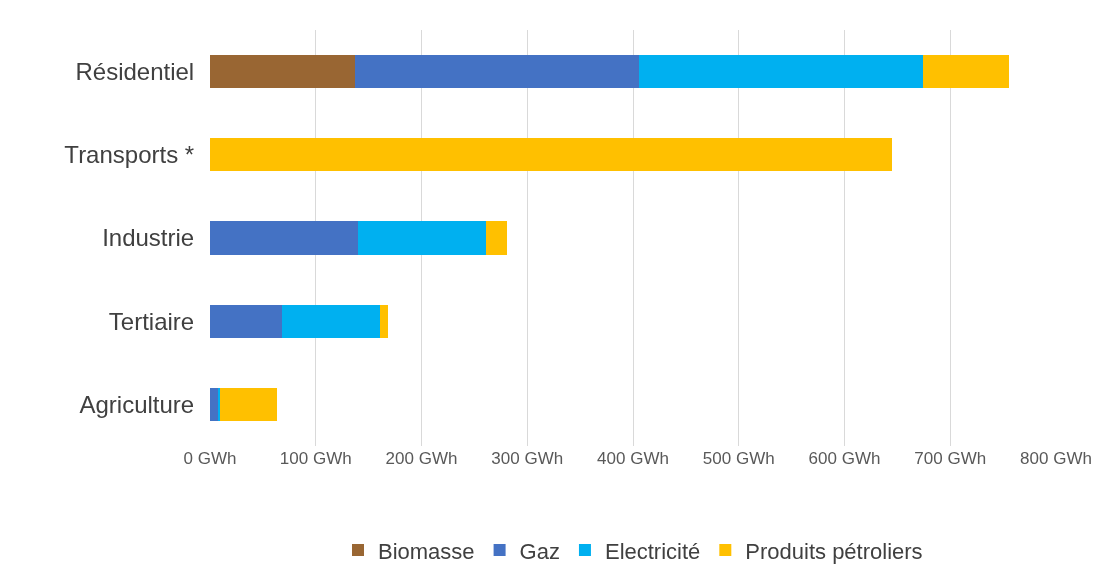  Describe the element at coordinates (539, 551) in the screenshot. I see `legend-label: Gaz` at that location.